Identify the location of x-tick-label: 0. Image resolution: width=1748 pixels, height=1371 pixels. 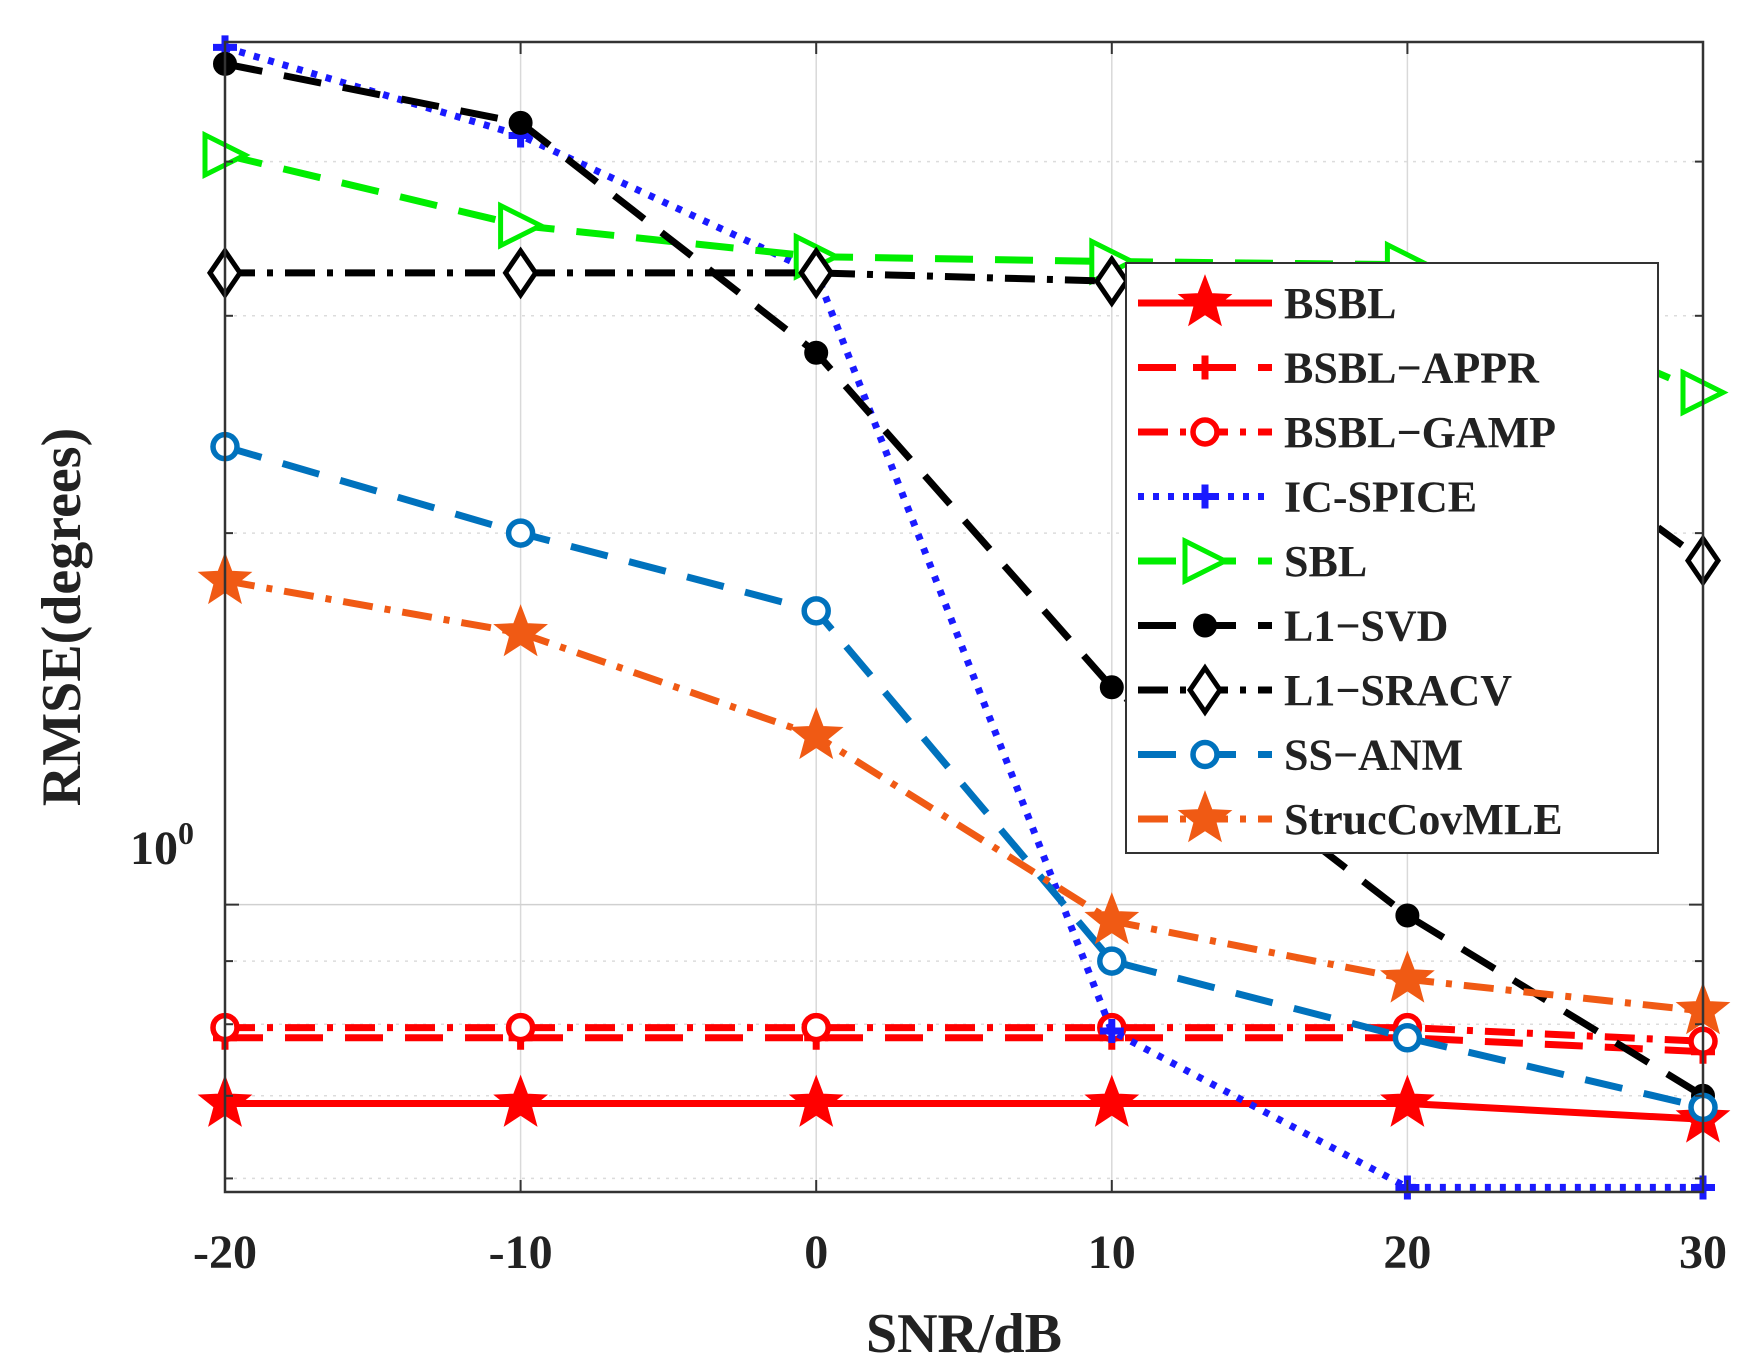
(816, 1252).